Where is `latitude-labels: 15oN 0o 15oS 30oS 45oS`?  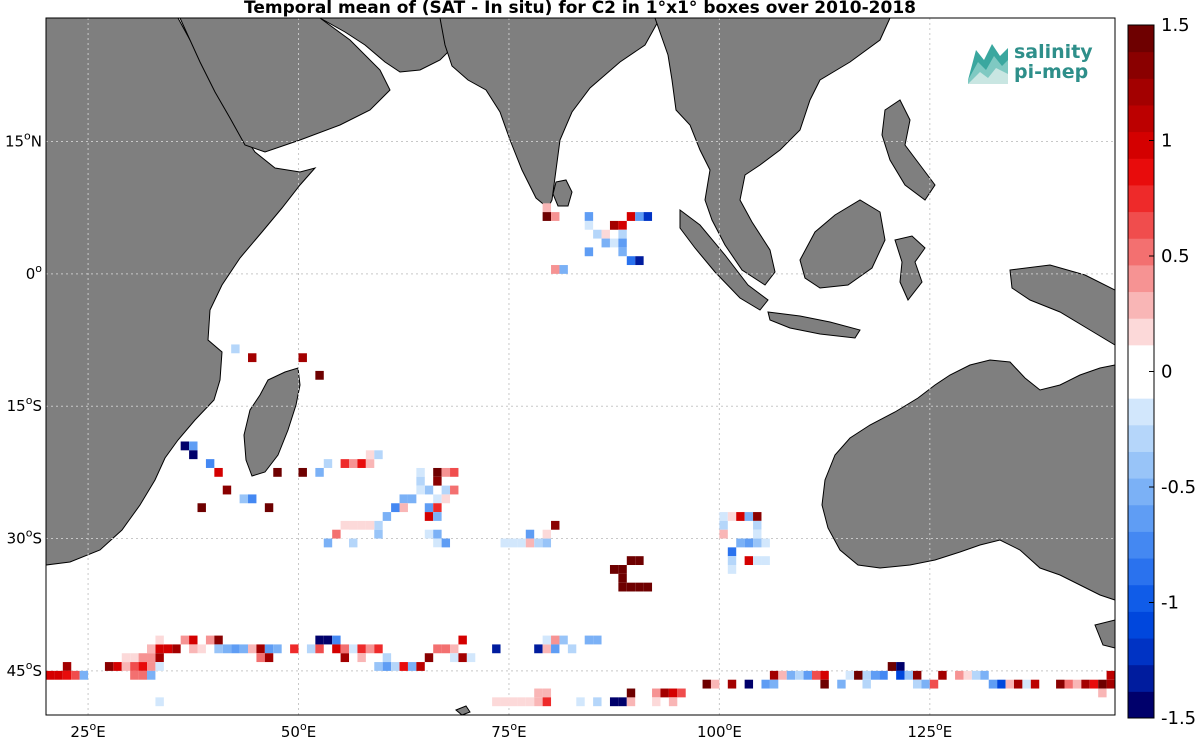
latitude-labels: 15oN 0o 15oS 30oS 45oS is located at coordinates (23, 405).